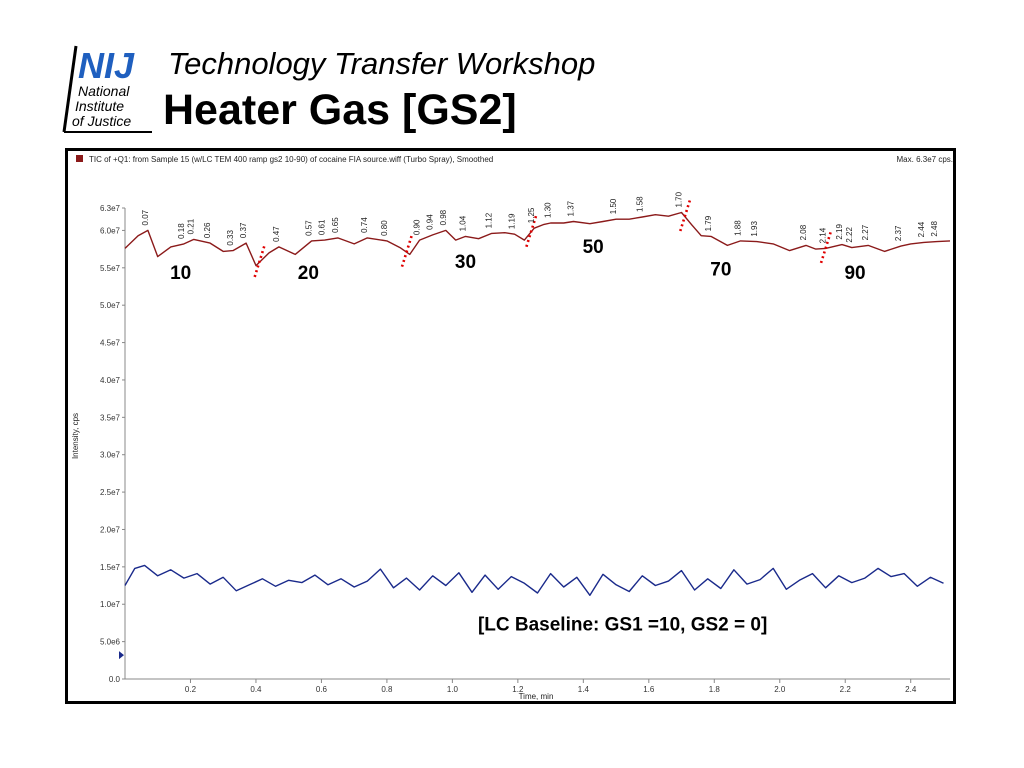  What do you see at coordinates (308, 273) in the screenshot?
I see `gs2-setting-label: 20` at bounding box center [308, 273].